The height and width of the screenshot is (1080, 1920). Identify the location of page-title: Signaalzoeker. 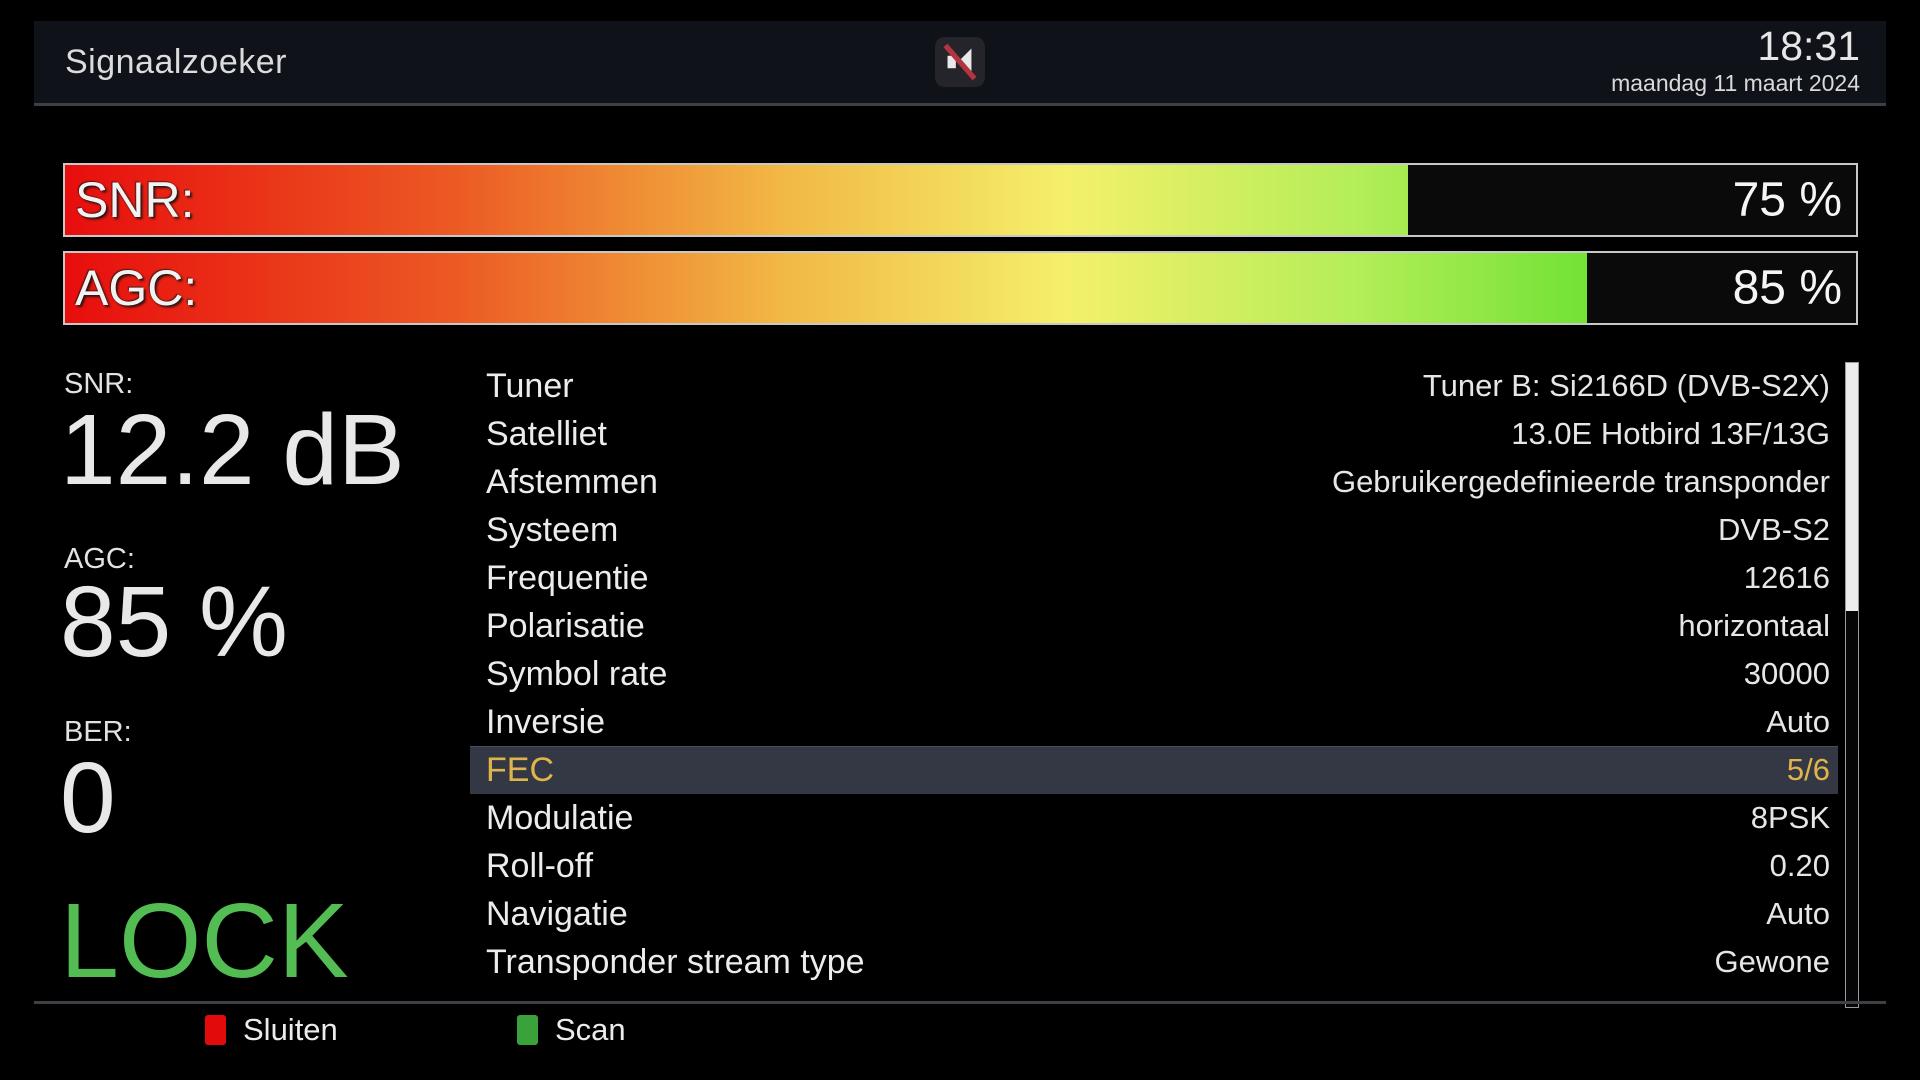
(176, 61).